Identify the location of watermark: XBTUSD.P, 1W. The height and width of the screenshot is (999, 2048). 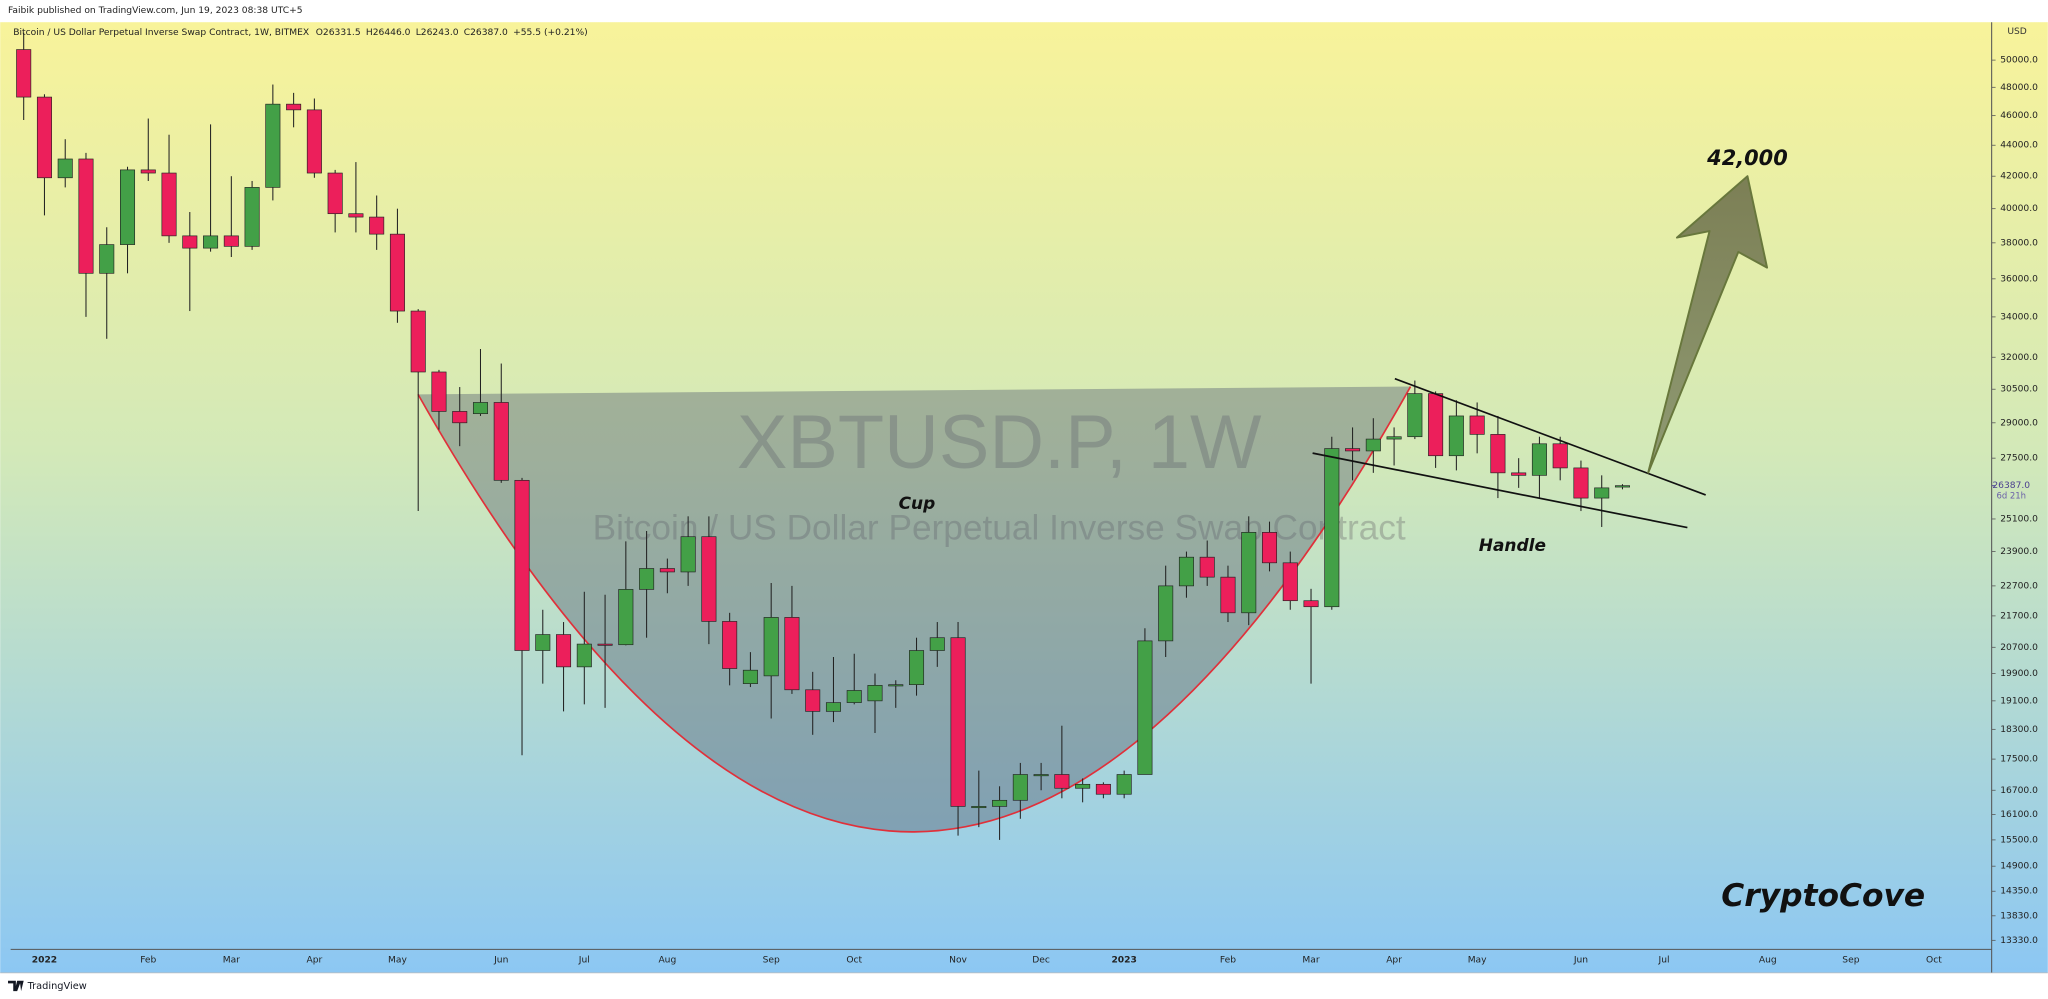
(999, 442).